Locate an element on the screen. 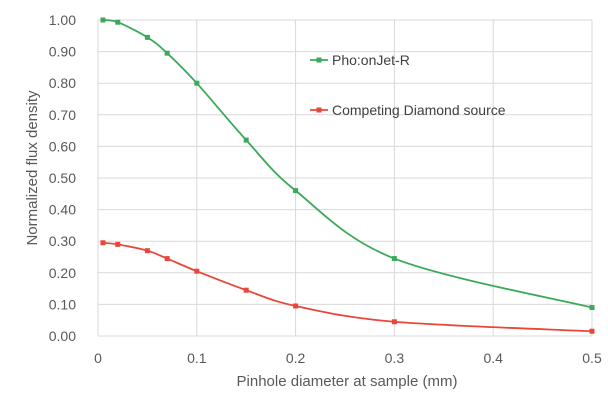 This screenshot has width=608, height=395. y-tick-label: 0.00 is located at coordinates (62, 336).